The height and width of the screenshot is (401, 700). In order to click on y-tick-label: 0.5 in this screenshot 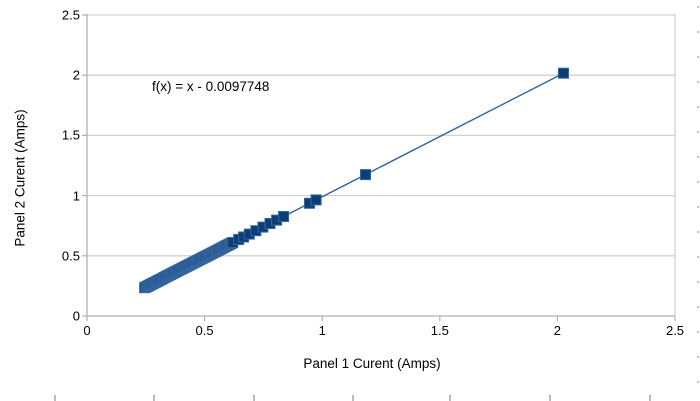, I will do `click(70, 256)`.